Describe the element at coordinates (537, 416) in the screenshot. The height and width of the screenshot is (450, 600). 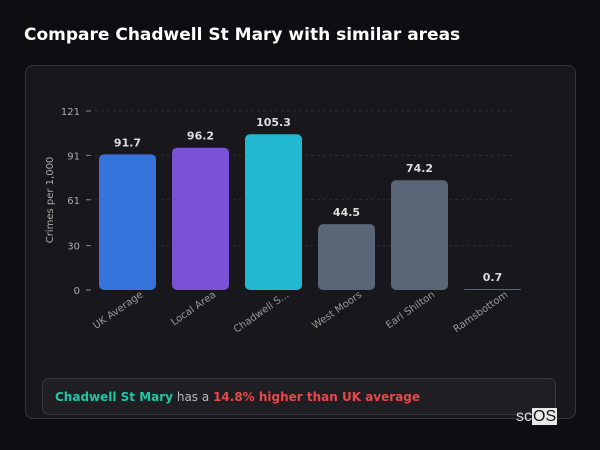
I see `logo: scOS` at that location.